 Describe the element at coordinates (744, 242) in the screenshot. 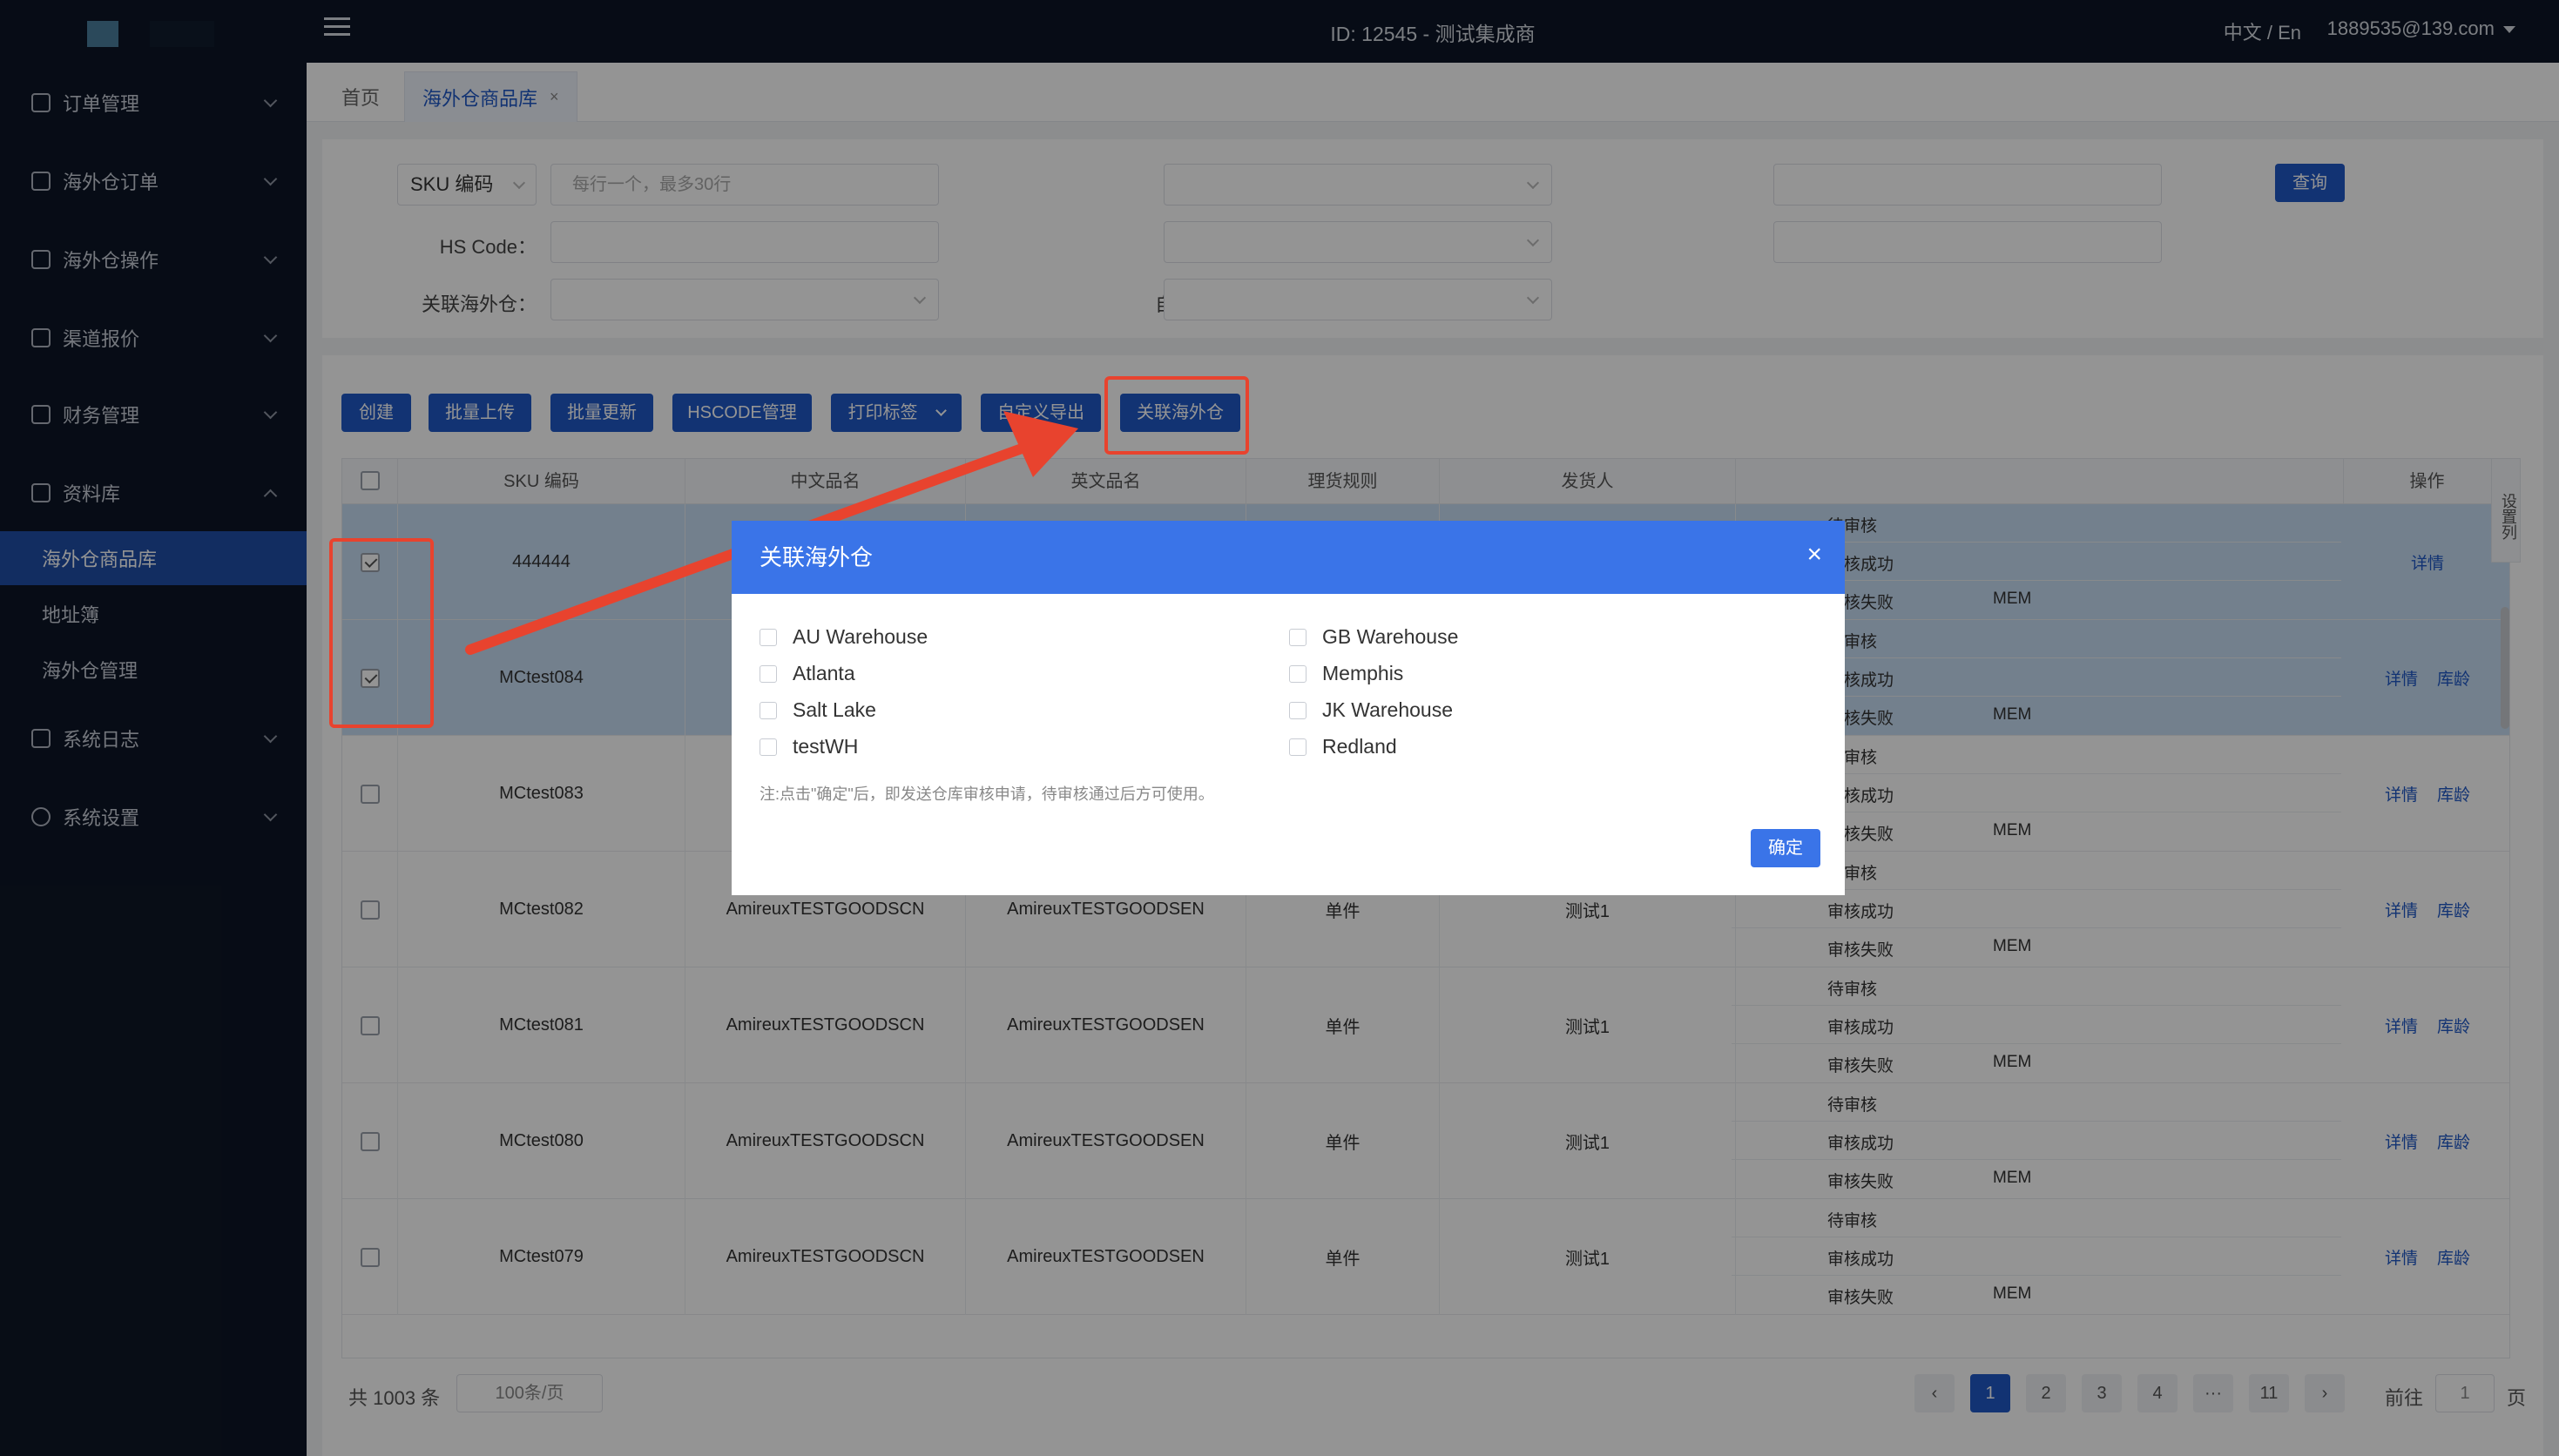

I see `hscode-input` at that location.